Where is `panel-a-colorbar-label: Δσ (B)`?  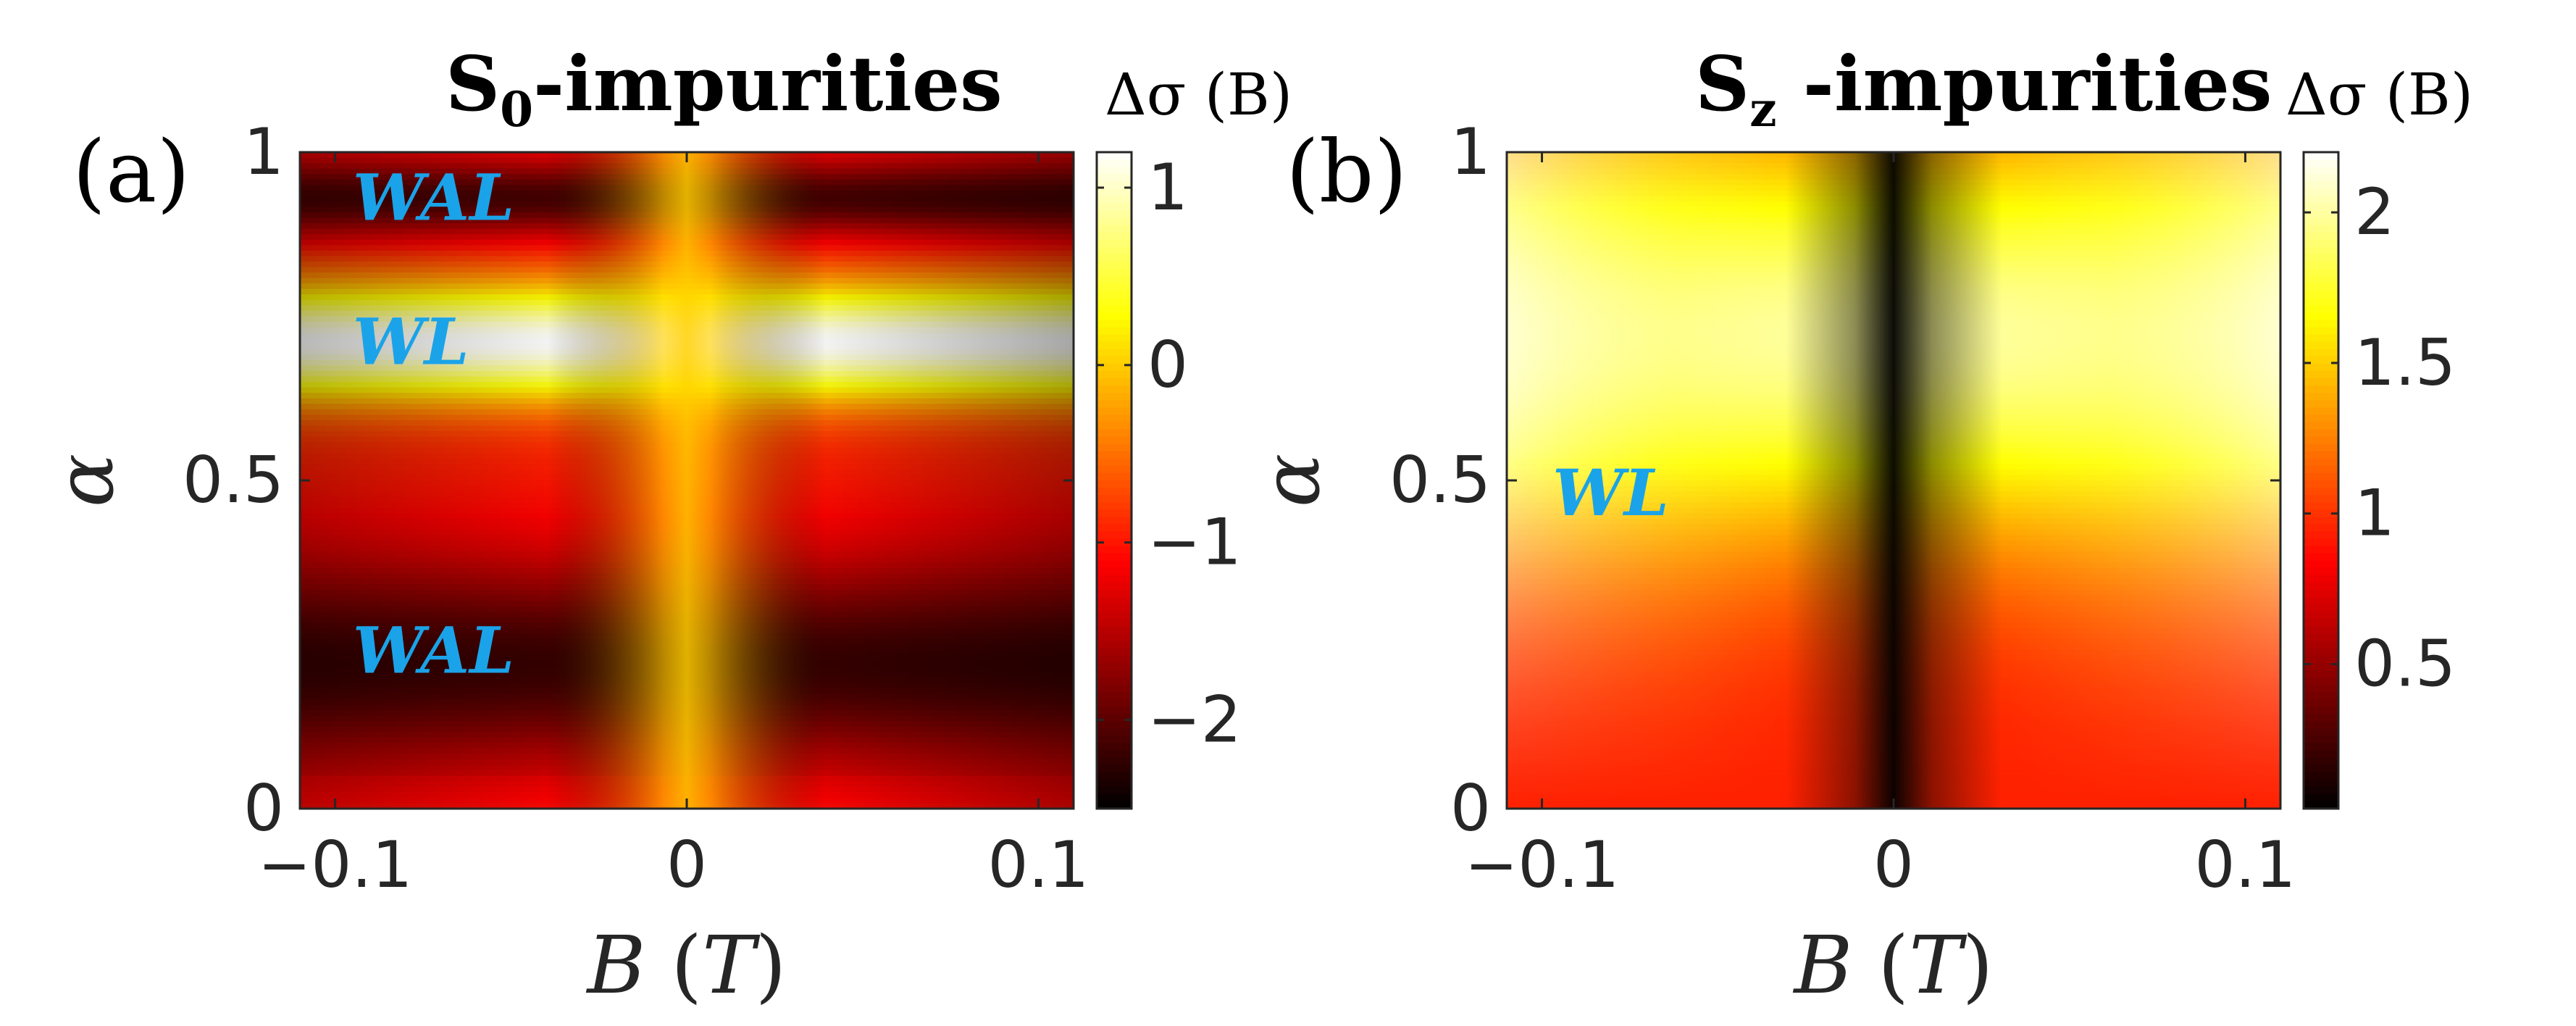
panel-a-colorbar-label: Δσ (B) is located at coordinates (1198, 94).